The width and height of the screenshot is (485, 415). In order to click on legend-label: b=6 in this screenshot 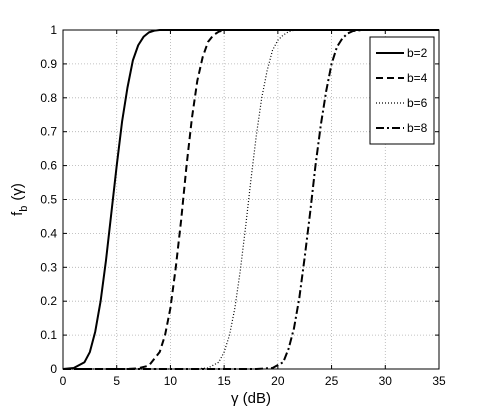, I will do `click(417, 103)`.